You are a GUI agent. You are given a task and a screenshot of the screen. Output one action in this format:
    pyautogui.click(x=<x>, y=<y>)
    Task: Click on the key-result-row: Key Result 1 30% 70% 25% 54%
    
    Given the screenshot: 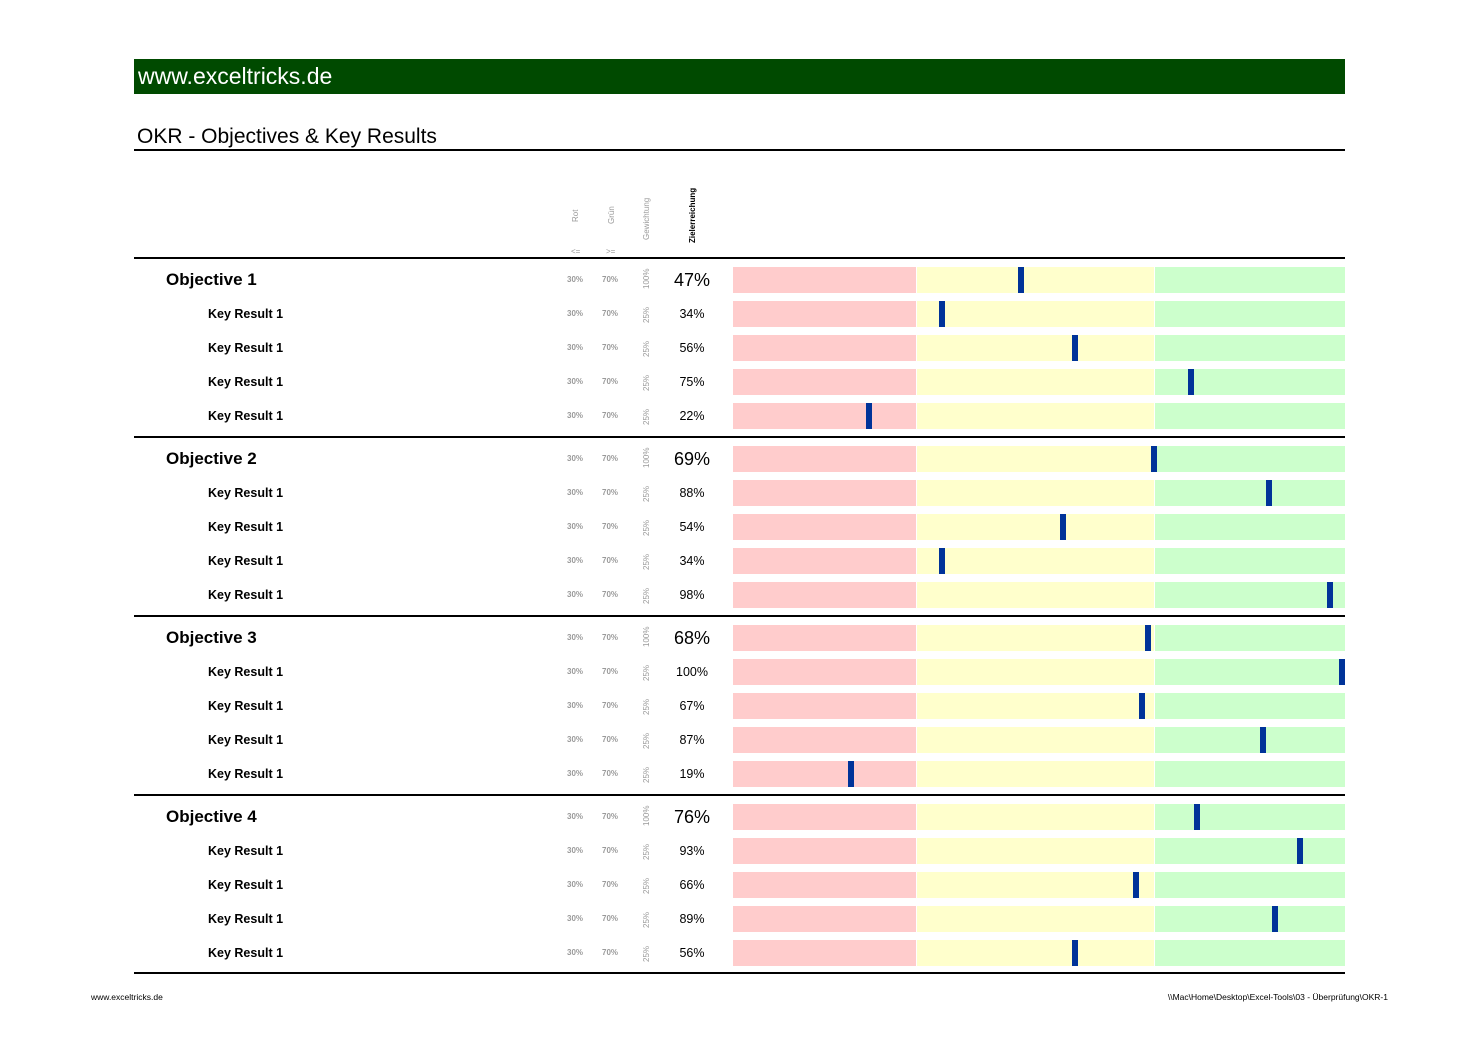 What is the action you would take?
    pyautogui.click(x=740, y=531)
    